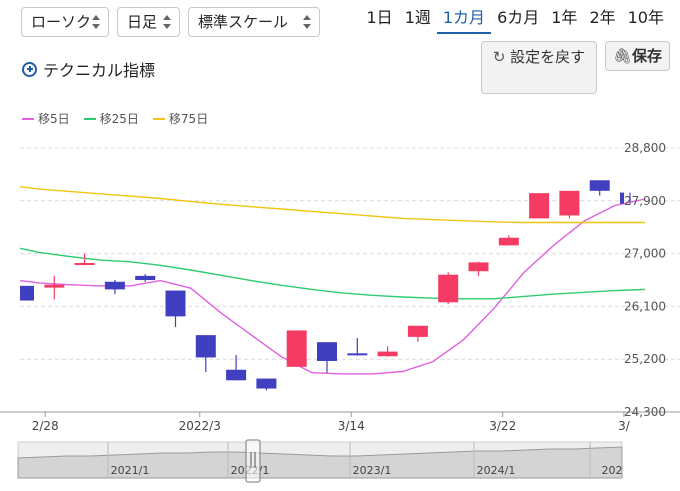 Image resolution: width=680 pixels, height=491 pixels. I want to click on navigator-area, so click(320, 462).